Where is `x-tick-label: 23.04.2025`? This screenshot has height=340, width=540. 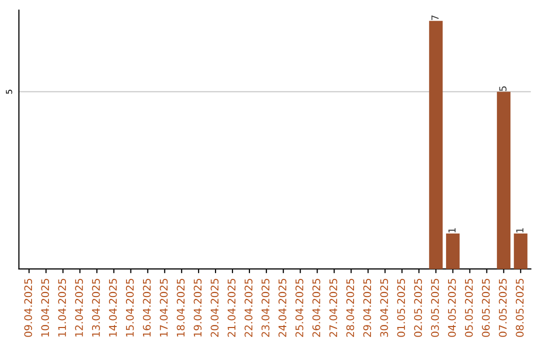 x-tick-label: 23.04.2025 is located at coordinates (266, 307).